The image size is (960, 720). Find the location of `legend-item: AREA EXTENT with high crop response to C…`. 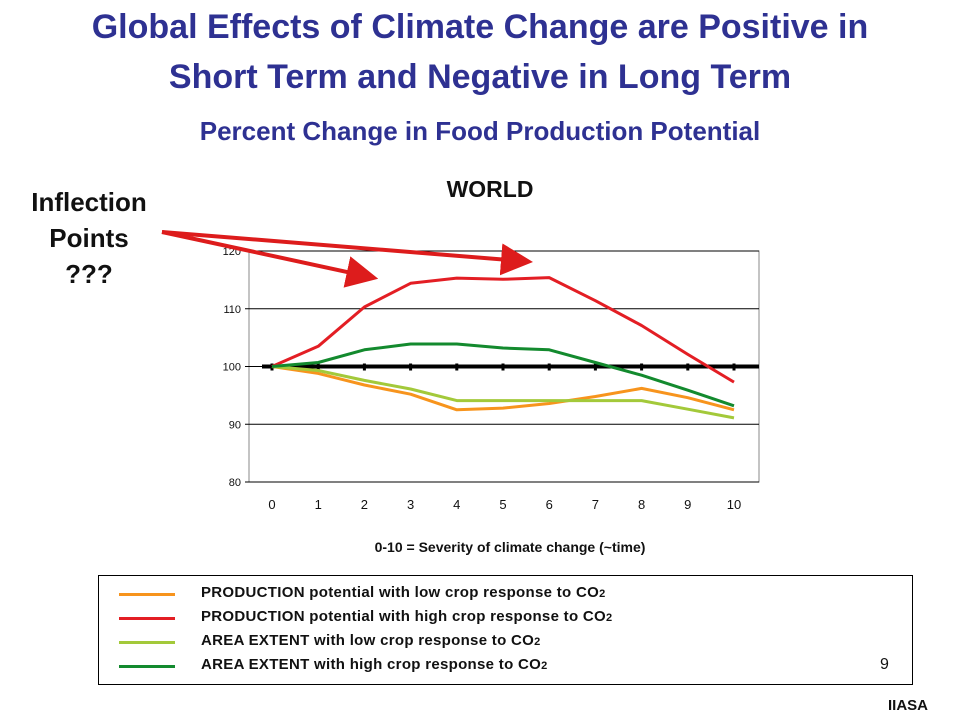

legend-item: AREA EXTENT with high crop response to C… is located at coordinates (505, 667).